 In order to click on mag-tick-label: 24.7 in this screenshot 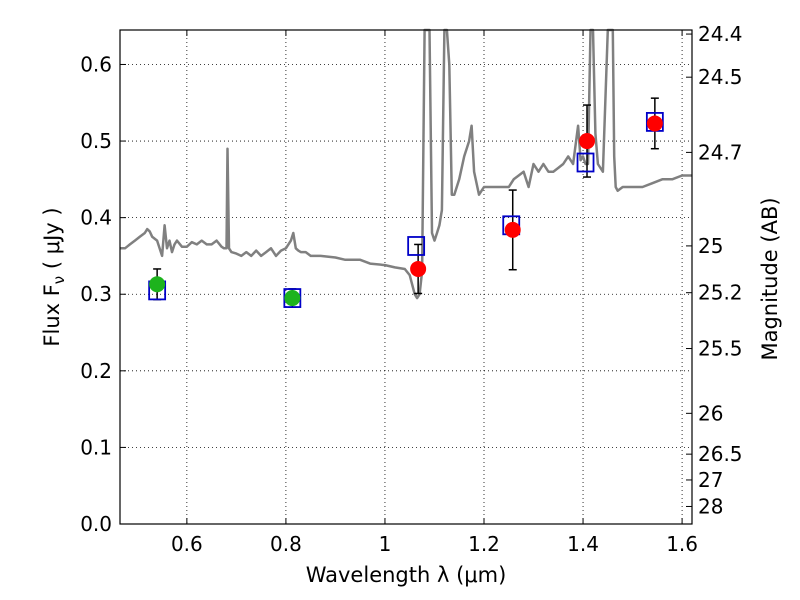, I will do `click(720, 152)`.